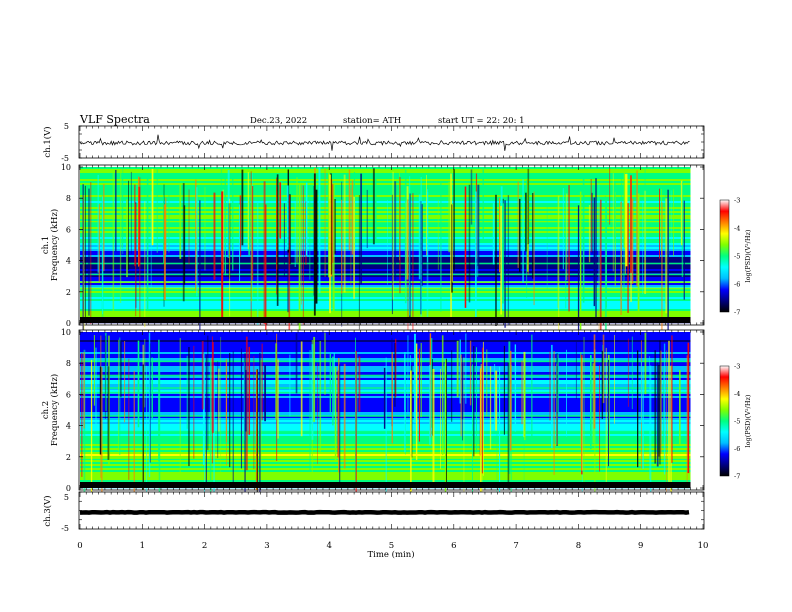 The height and width of the screenshot is (612, 792). I want to click on frequency-tick-label: 10, so click(66, 167).